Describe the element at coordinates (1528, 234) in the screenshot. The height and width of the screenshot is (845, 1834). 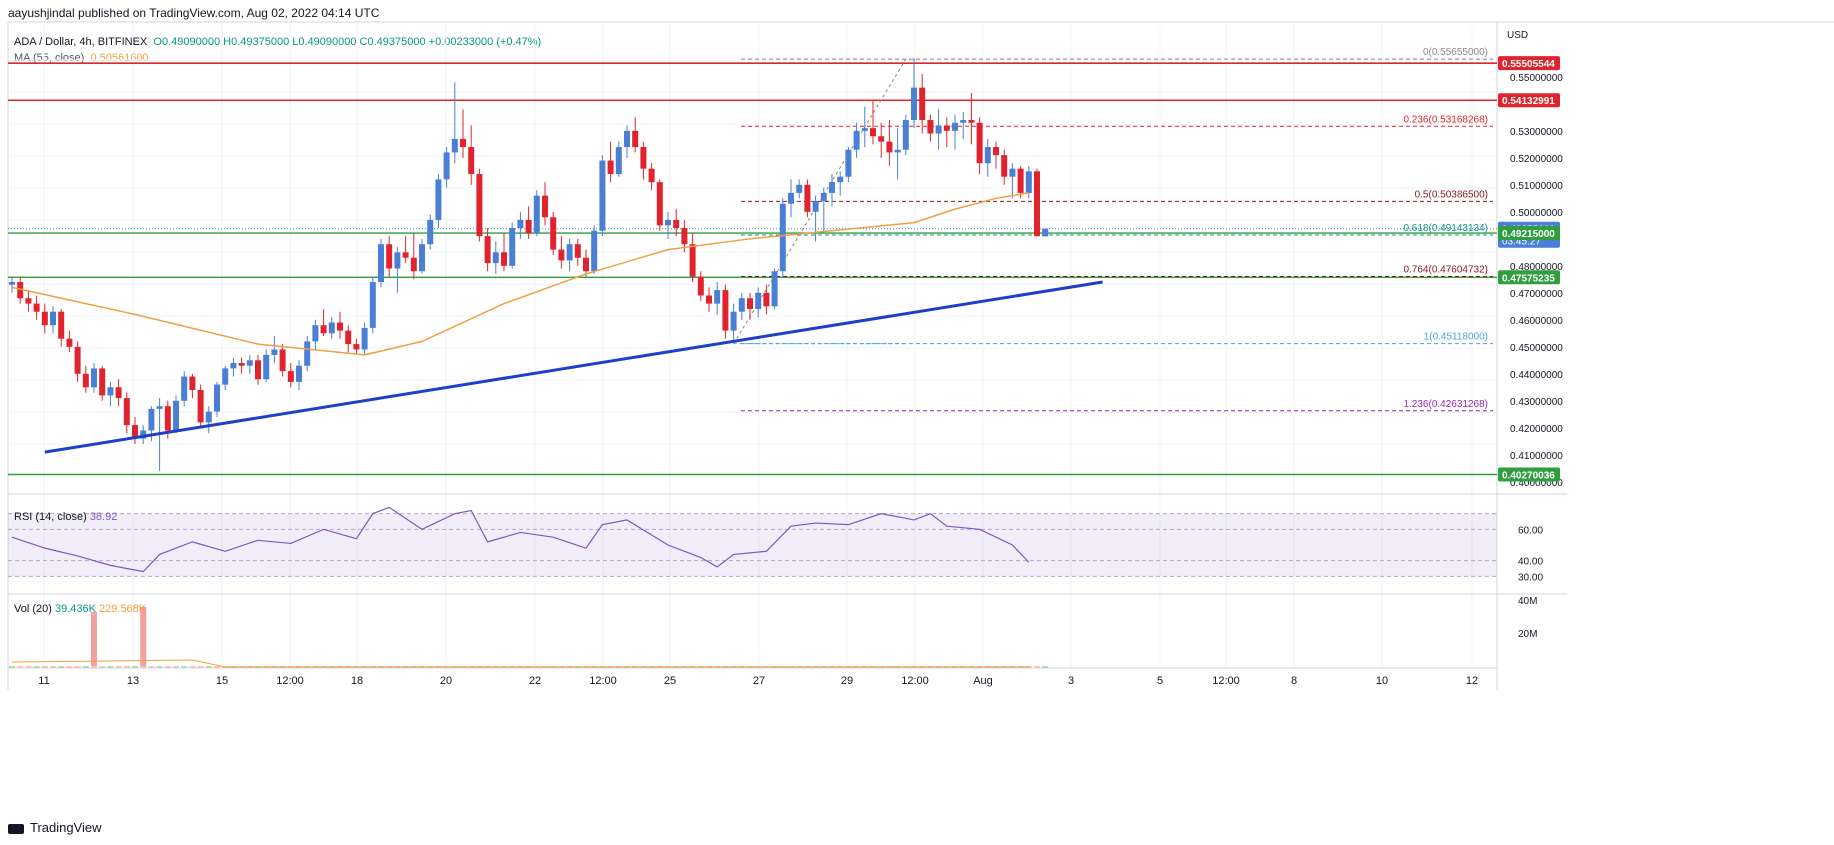
I see `price-badge-value: 0.49215000` at that location.